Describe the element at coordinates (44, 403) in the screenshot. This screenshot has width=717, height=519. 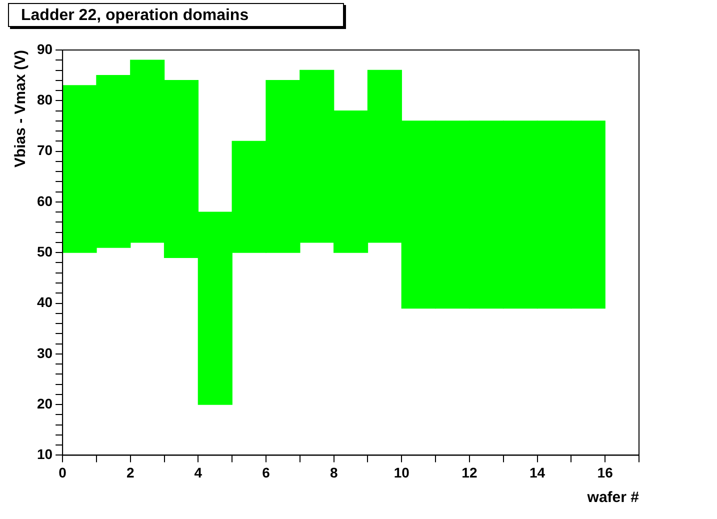
I see `y-tick-label: 20` at that location.